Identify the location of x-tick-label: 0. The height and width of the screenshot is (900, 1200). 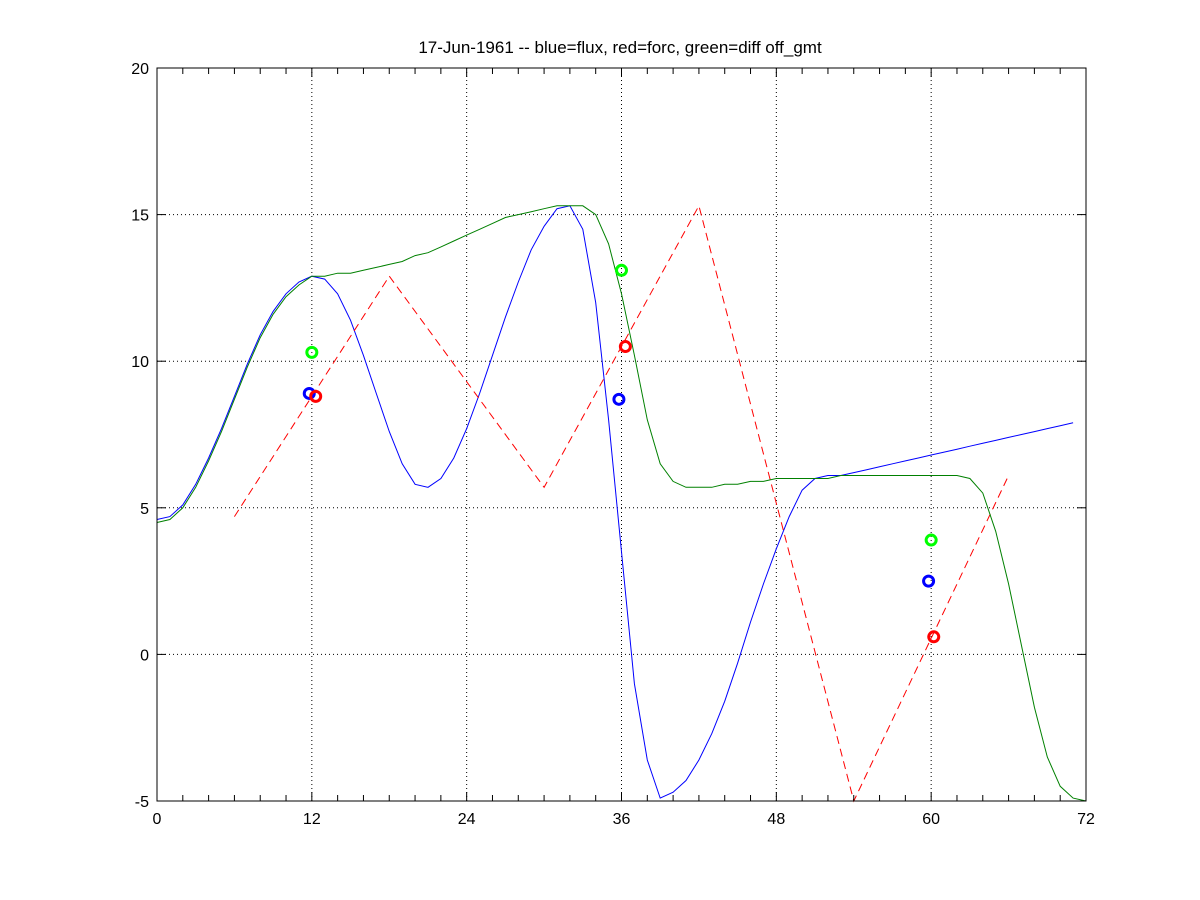
(157, 819).